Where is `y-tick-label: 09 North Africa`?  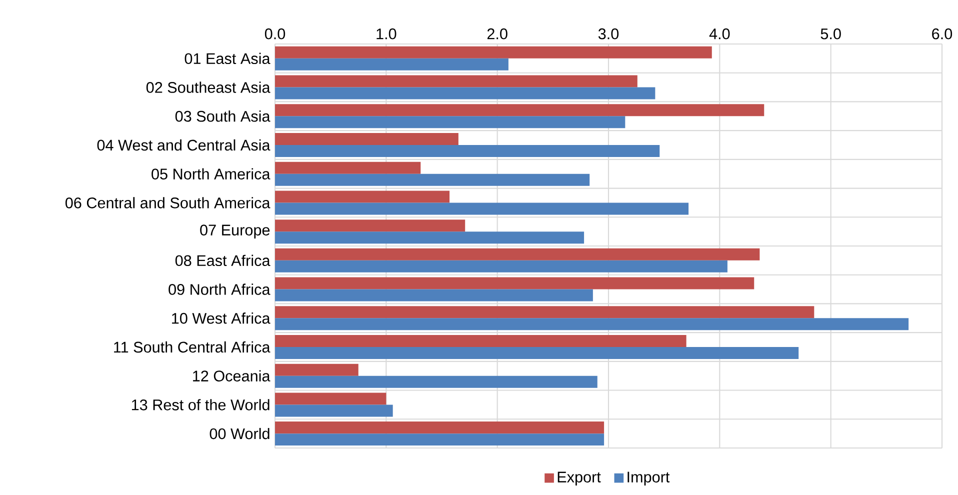 y-tick-label: 09 North Africa is located at coordinates (219, 289).